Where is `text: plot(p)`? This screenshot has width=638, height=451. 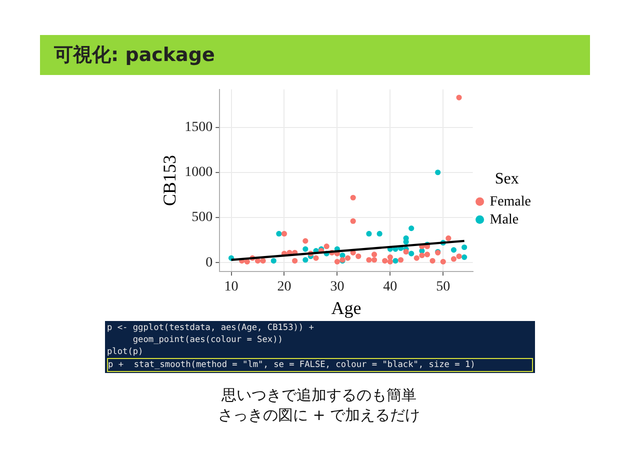
text: plot(p) is located at coordinates (125, 352).